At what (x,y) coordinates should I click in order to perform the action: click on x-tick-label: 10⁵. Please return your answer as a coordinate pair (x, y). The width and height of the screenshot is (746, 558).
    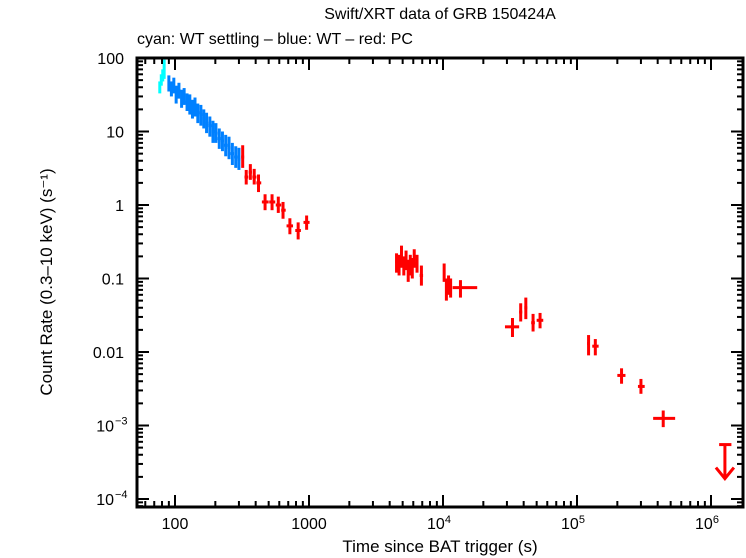
    Looking at the image, I should click on (573, 523).